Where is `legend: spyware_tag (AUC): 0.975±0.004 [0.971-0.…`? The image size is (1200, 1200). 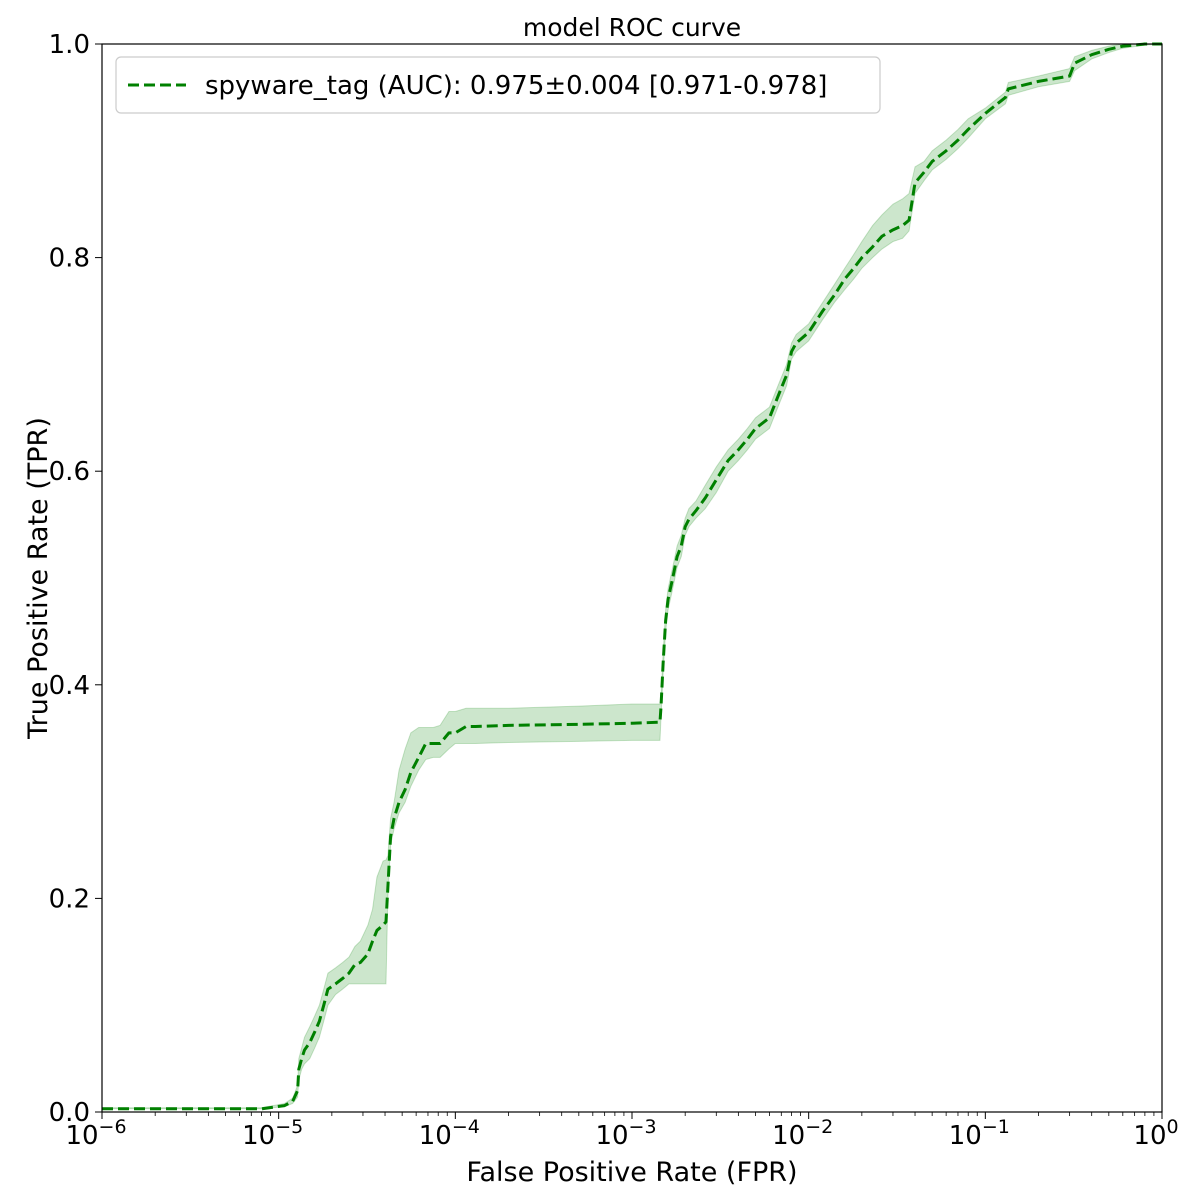
legend: spyware_tag (AUC): 0.975±0.004 [0.971-0.… is located at coordinates (498, 85).